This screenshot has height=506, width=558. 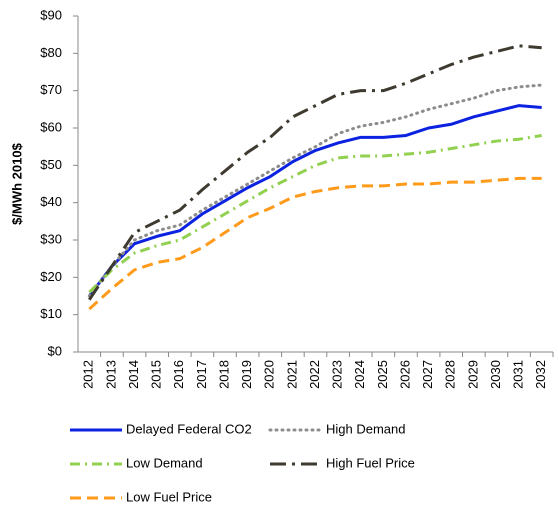 I want to click on x-tick-label: 2021, so click(x=291, y=374).